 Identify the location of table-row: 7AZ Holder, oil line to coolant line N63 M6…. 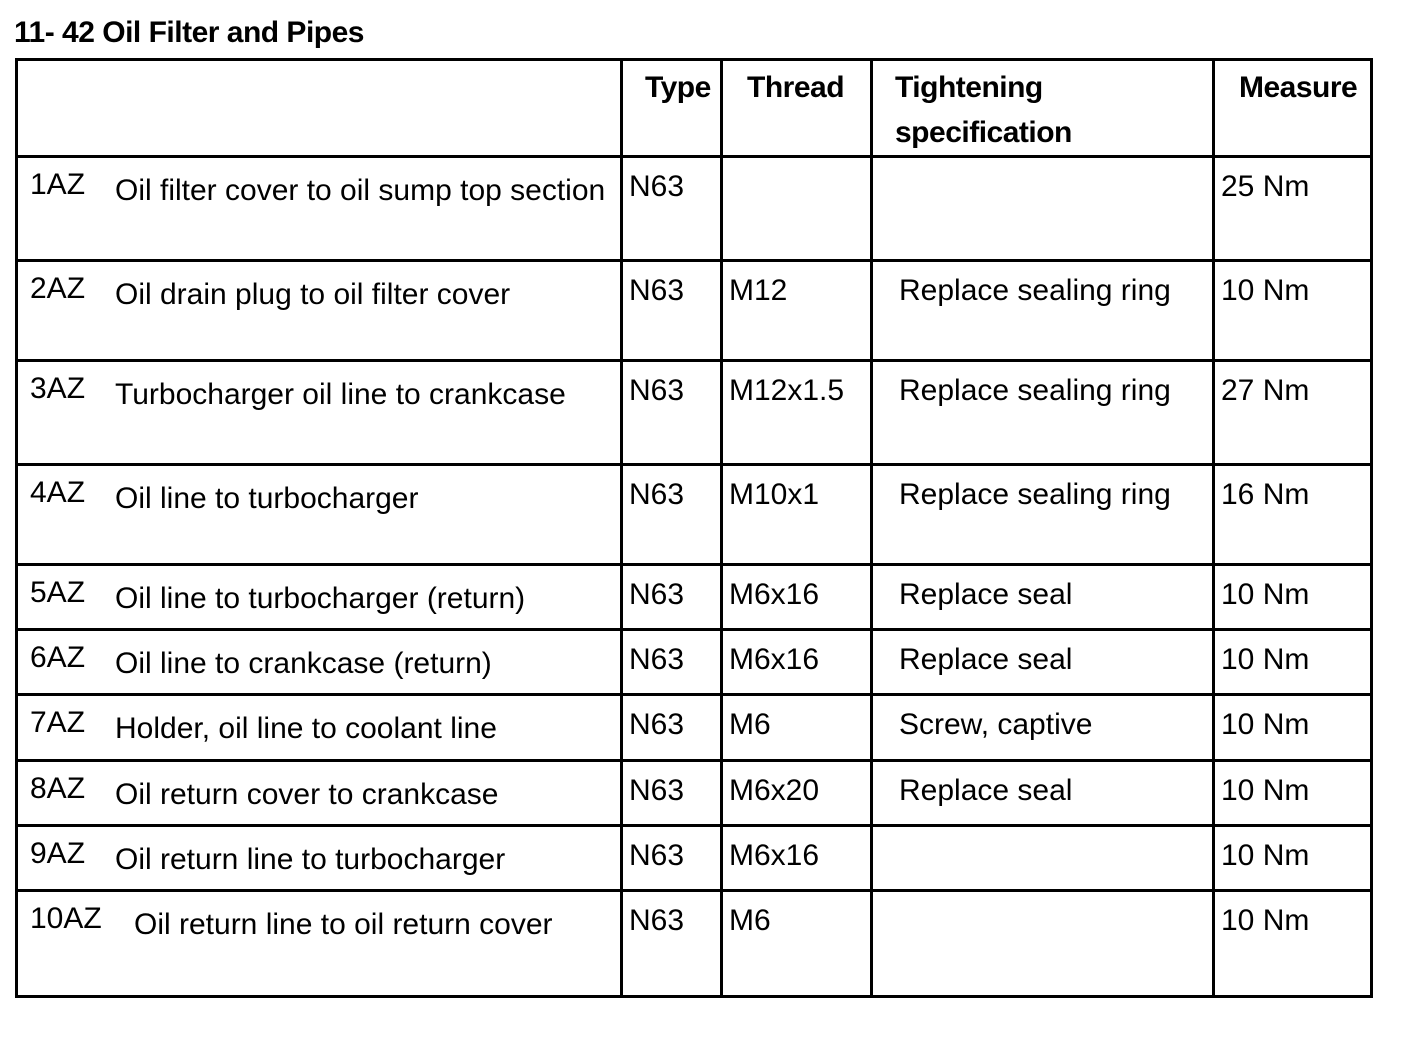
(694, 727).